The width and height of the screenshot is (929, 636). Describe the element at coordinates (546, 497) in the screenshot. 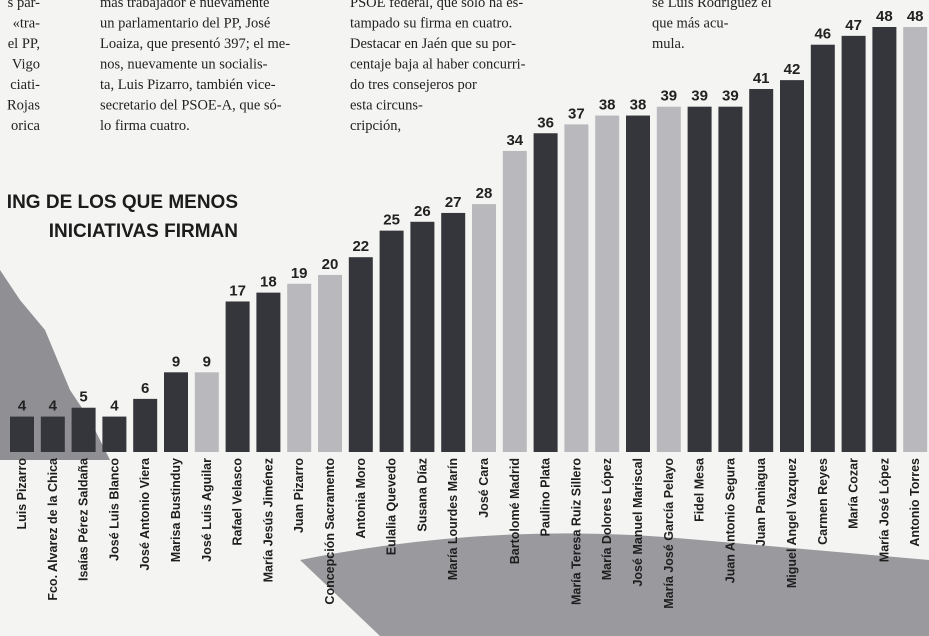

I see `category-label: Paulino Plata` at that location.